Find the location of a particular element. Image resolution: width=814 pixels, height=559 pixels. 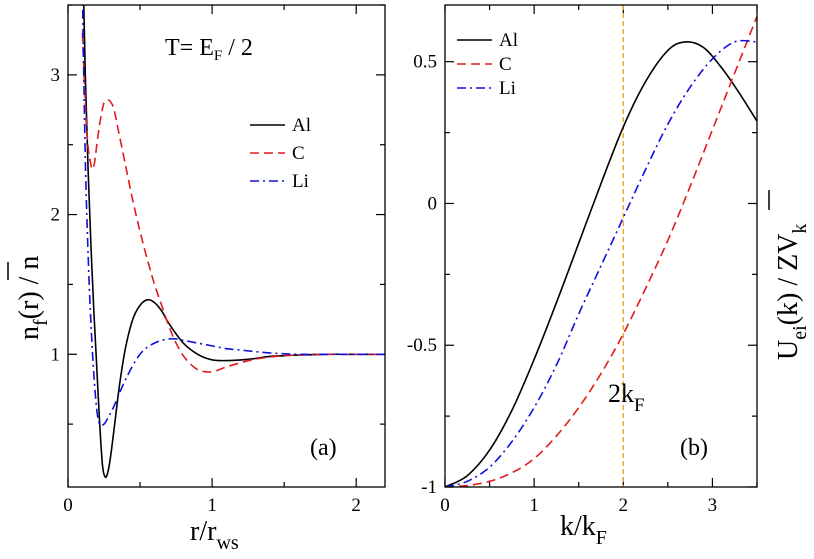

legend-a-label-al: Al is located at coordinates (301, 125).